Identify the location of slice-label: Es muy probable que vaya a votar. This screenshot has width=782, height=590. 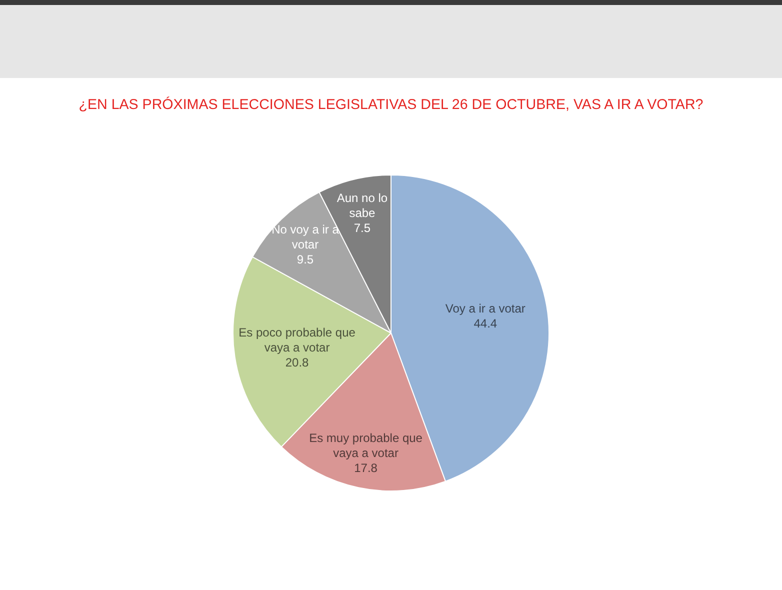
(366, 445).